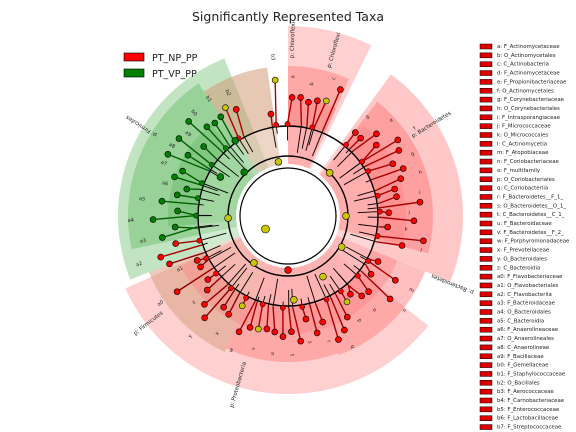 This screenshot has width=576, height=432. What do you see at coordinates (523, 153) in the screenshot?
I see `taxa-key-label: m: F_Atopobiaceae` at bounding box center [523, 153].